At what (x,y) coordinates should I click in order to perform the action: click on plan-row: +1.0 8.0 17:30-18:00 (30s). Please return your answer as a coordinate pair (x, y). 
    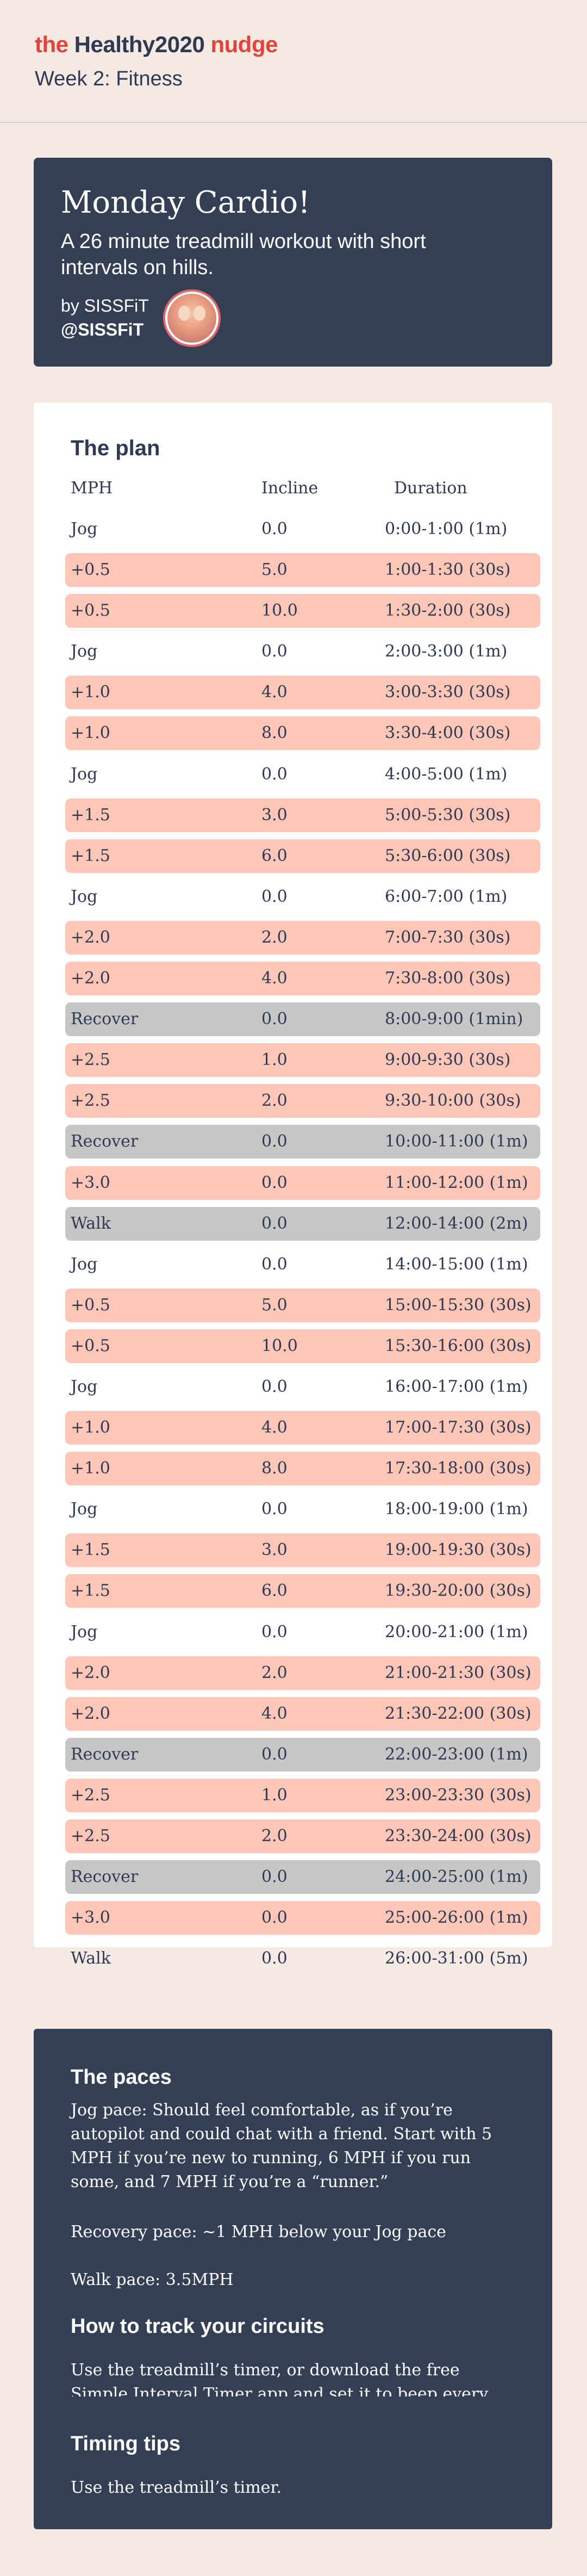
    Looking at the image, I should click on (302, 1469).